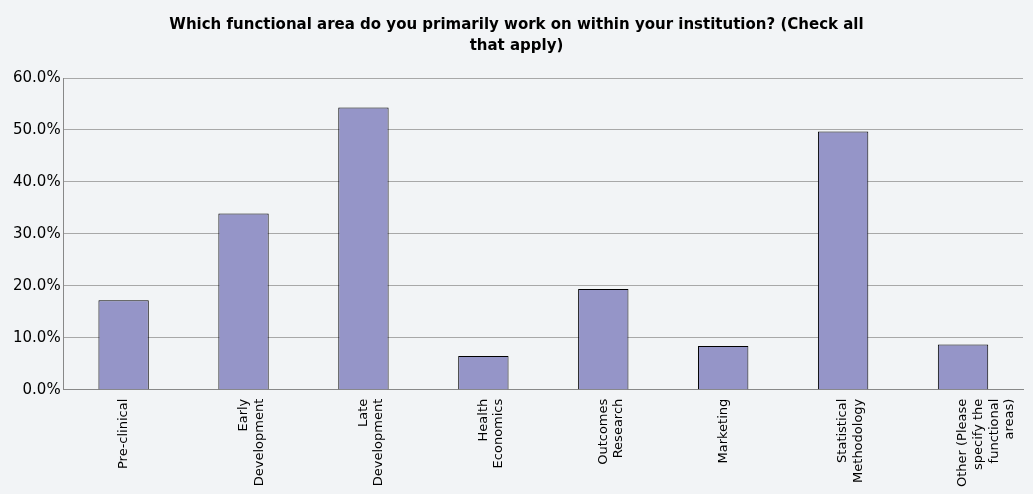 This screenshot has height=494, width=1033. I want to click on x-tick-label: Outcomes Research, so click(610, 431).